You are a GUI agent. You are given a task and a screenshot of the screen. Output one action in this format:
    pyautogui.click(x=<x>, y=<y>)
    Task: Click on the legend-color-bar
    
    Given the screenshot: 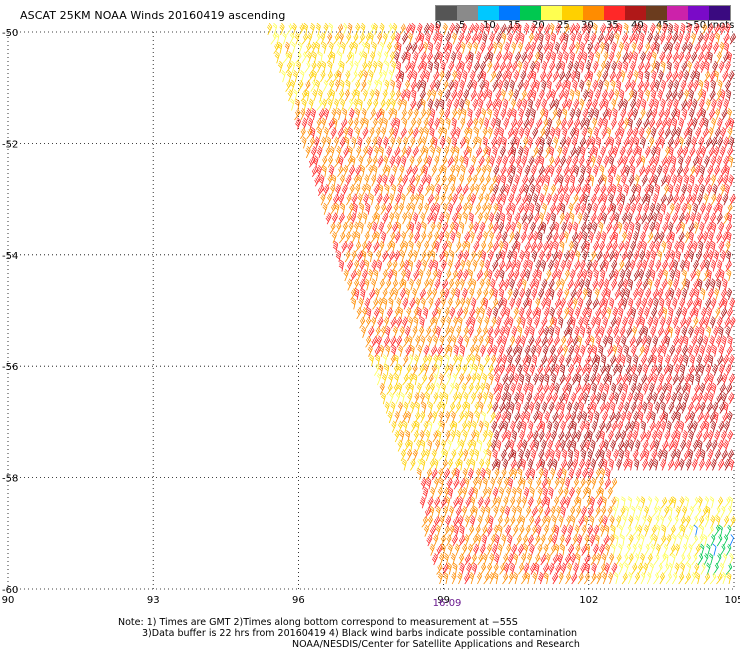 What is the action you would take?
    pyautogui.click(x=583, y=13)
    